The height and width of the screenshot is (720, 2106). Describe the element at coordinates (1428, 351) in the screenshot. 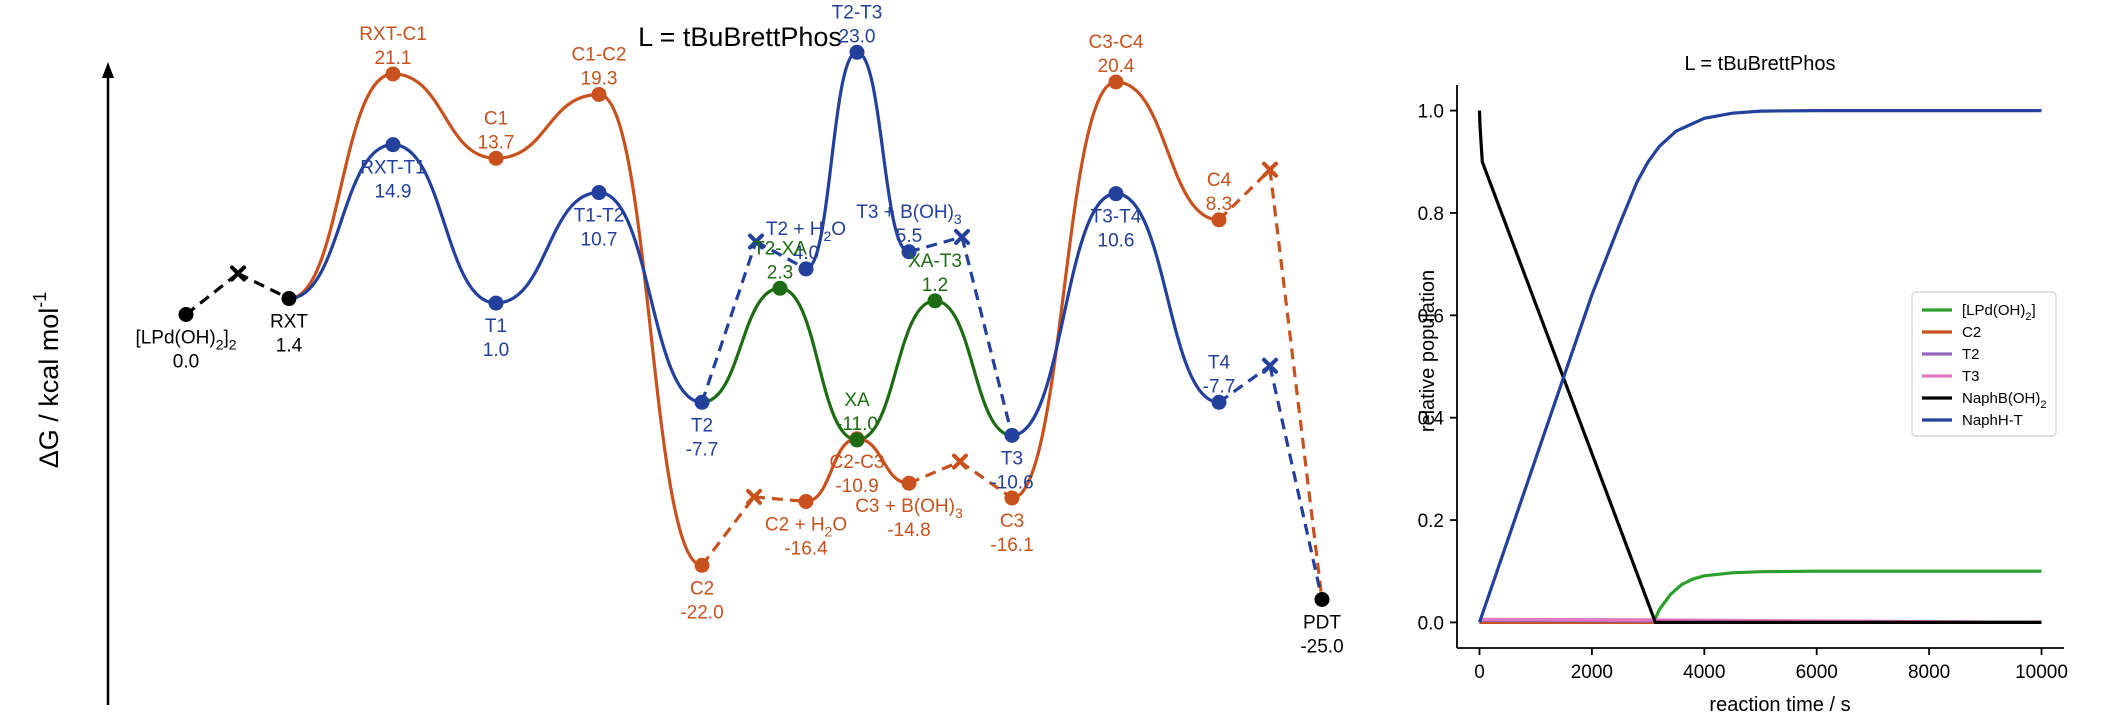

I see `population-y-label: relative population` at that location.